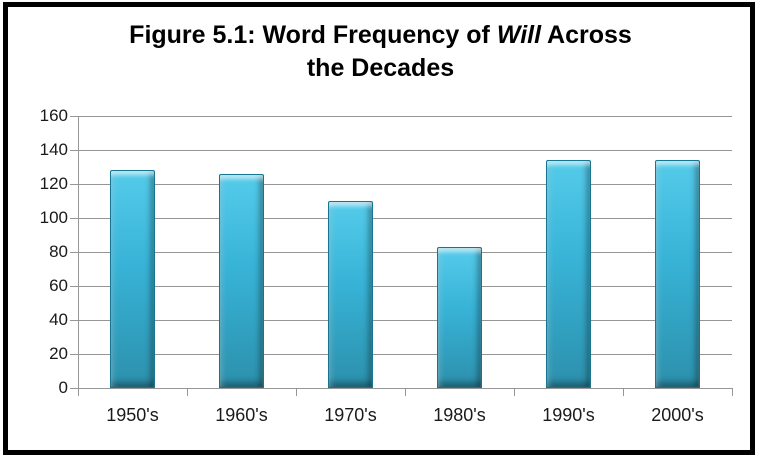 The height and width of the screenshot is (461, 761). I want to click on x-axis-label-1970s: 1970's, so click(350, 415).